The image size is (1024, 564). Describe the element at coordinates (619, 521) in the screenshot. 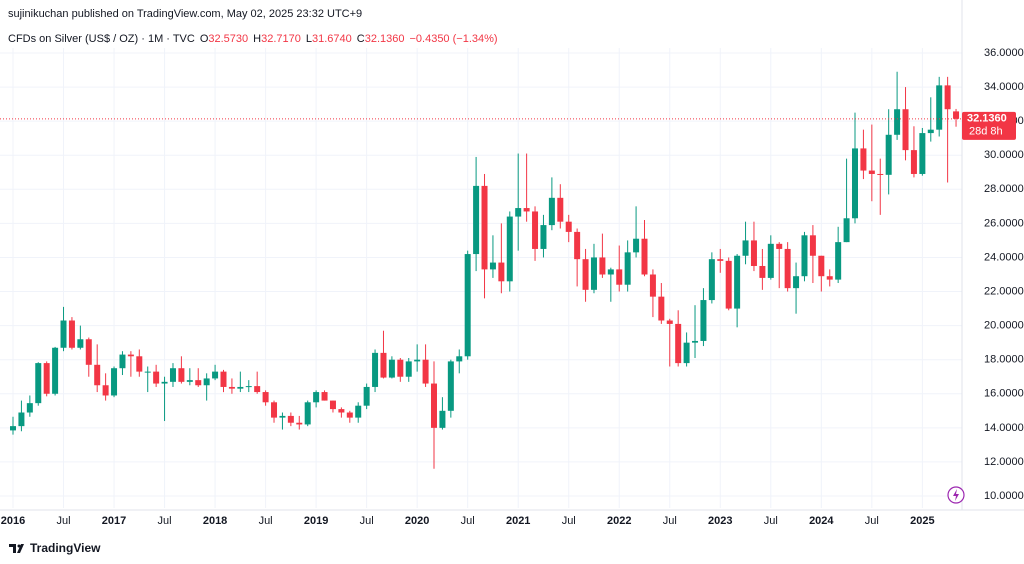

I see `x-tick-label: 2022` at that location.